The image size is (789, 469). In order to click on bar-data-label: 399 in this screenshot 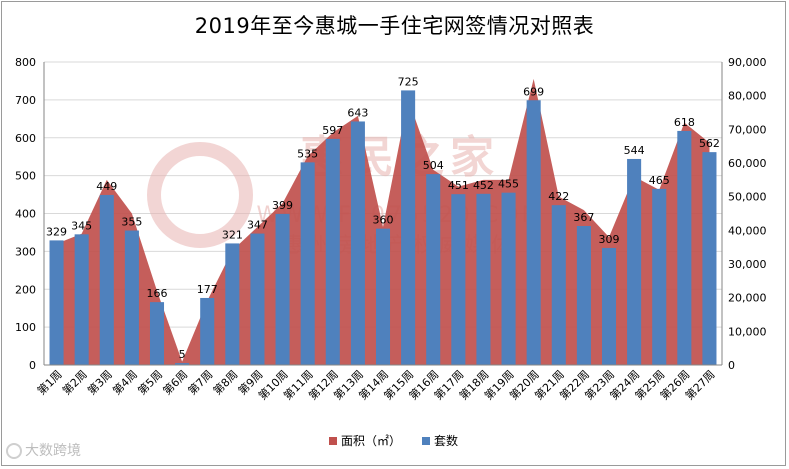, I will do `click(282, 205)`.